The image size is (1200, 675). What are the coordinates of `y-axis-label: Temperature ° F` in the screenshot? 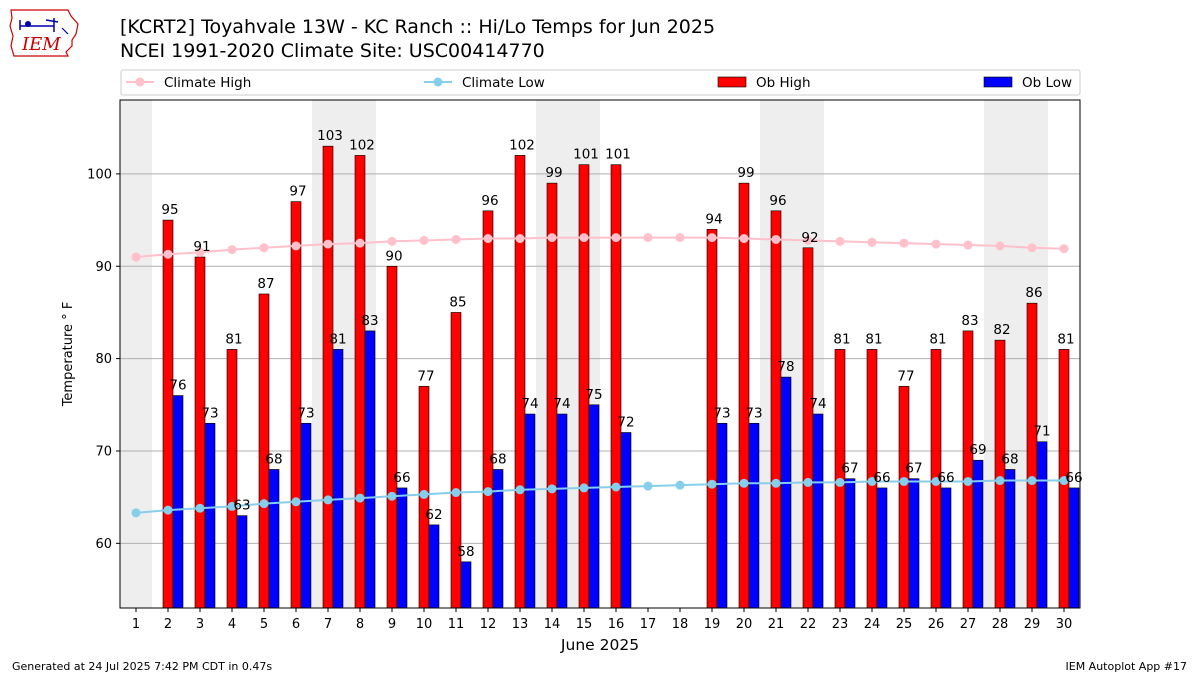 It's located at (68, 355).